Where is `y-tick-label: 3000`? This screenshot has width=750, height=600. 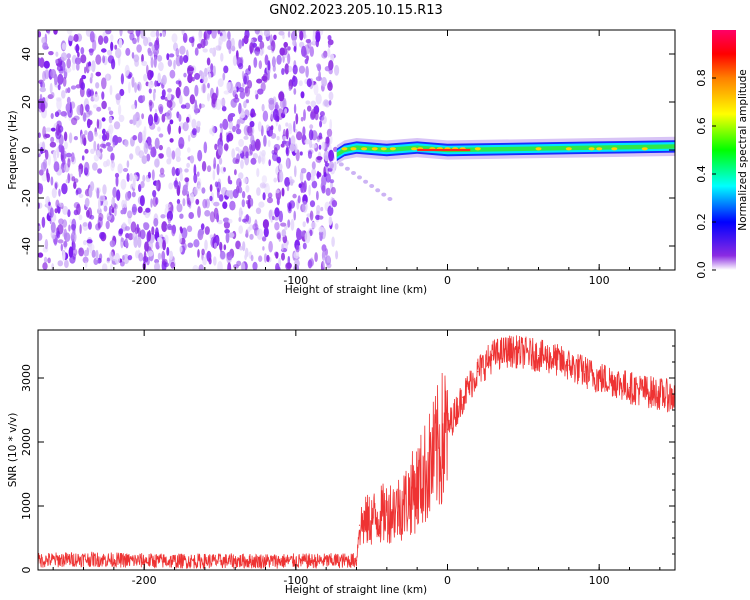
y-tick-label: 3000 is located at coordinates (26, 378).